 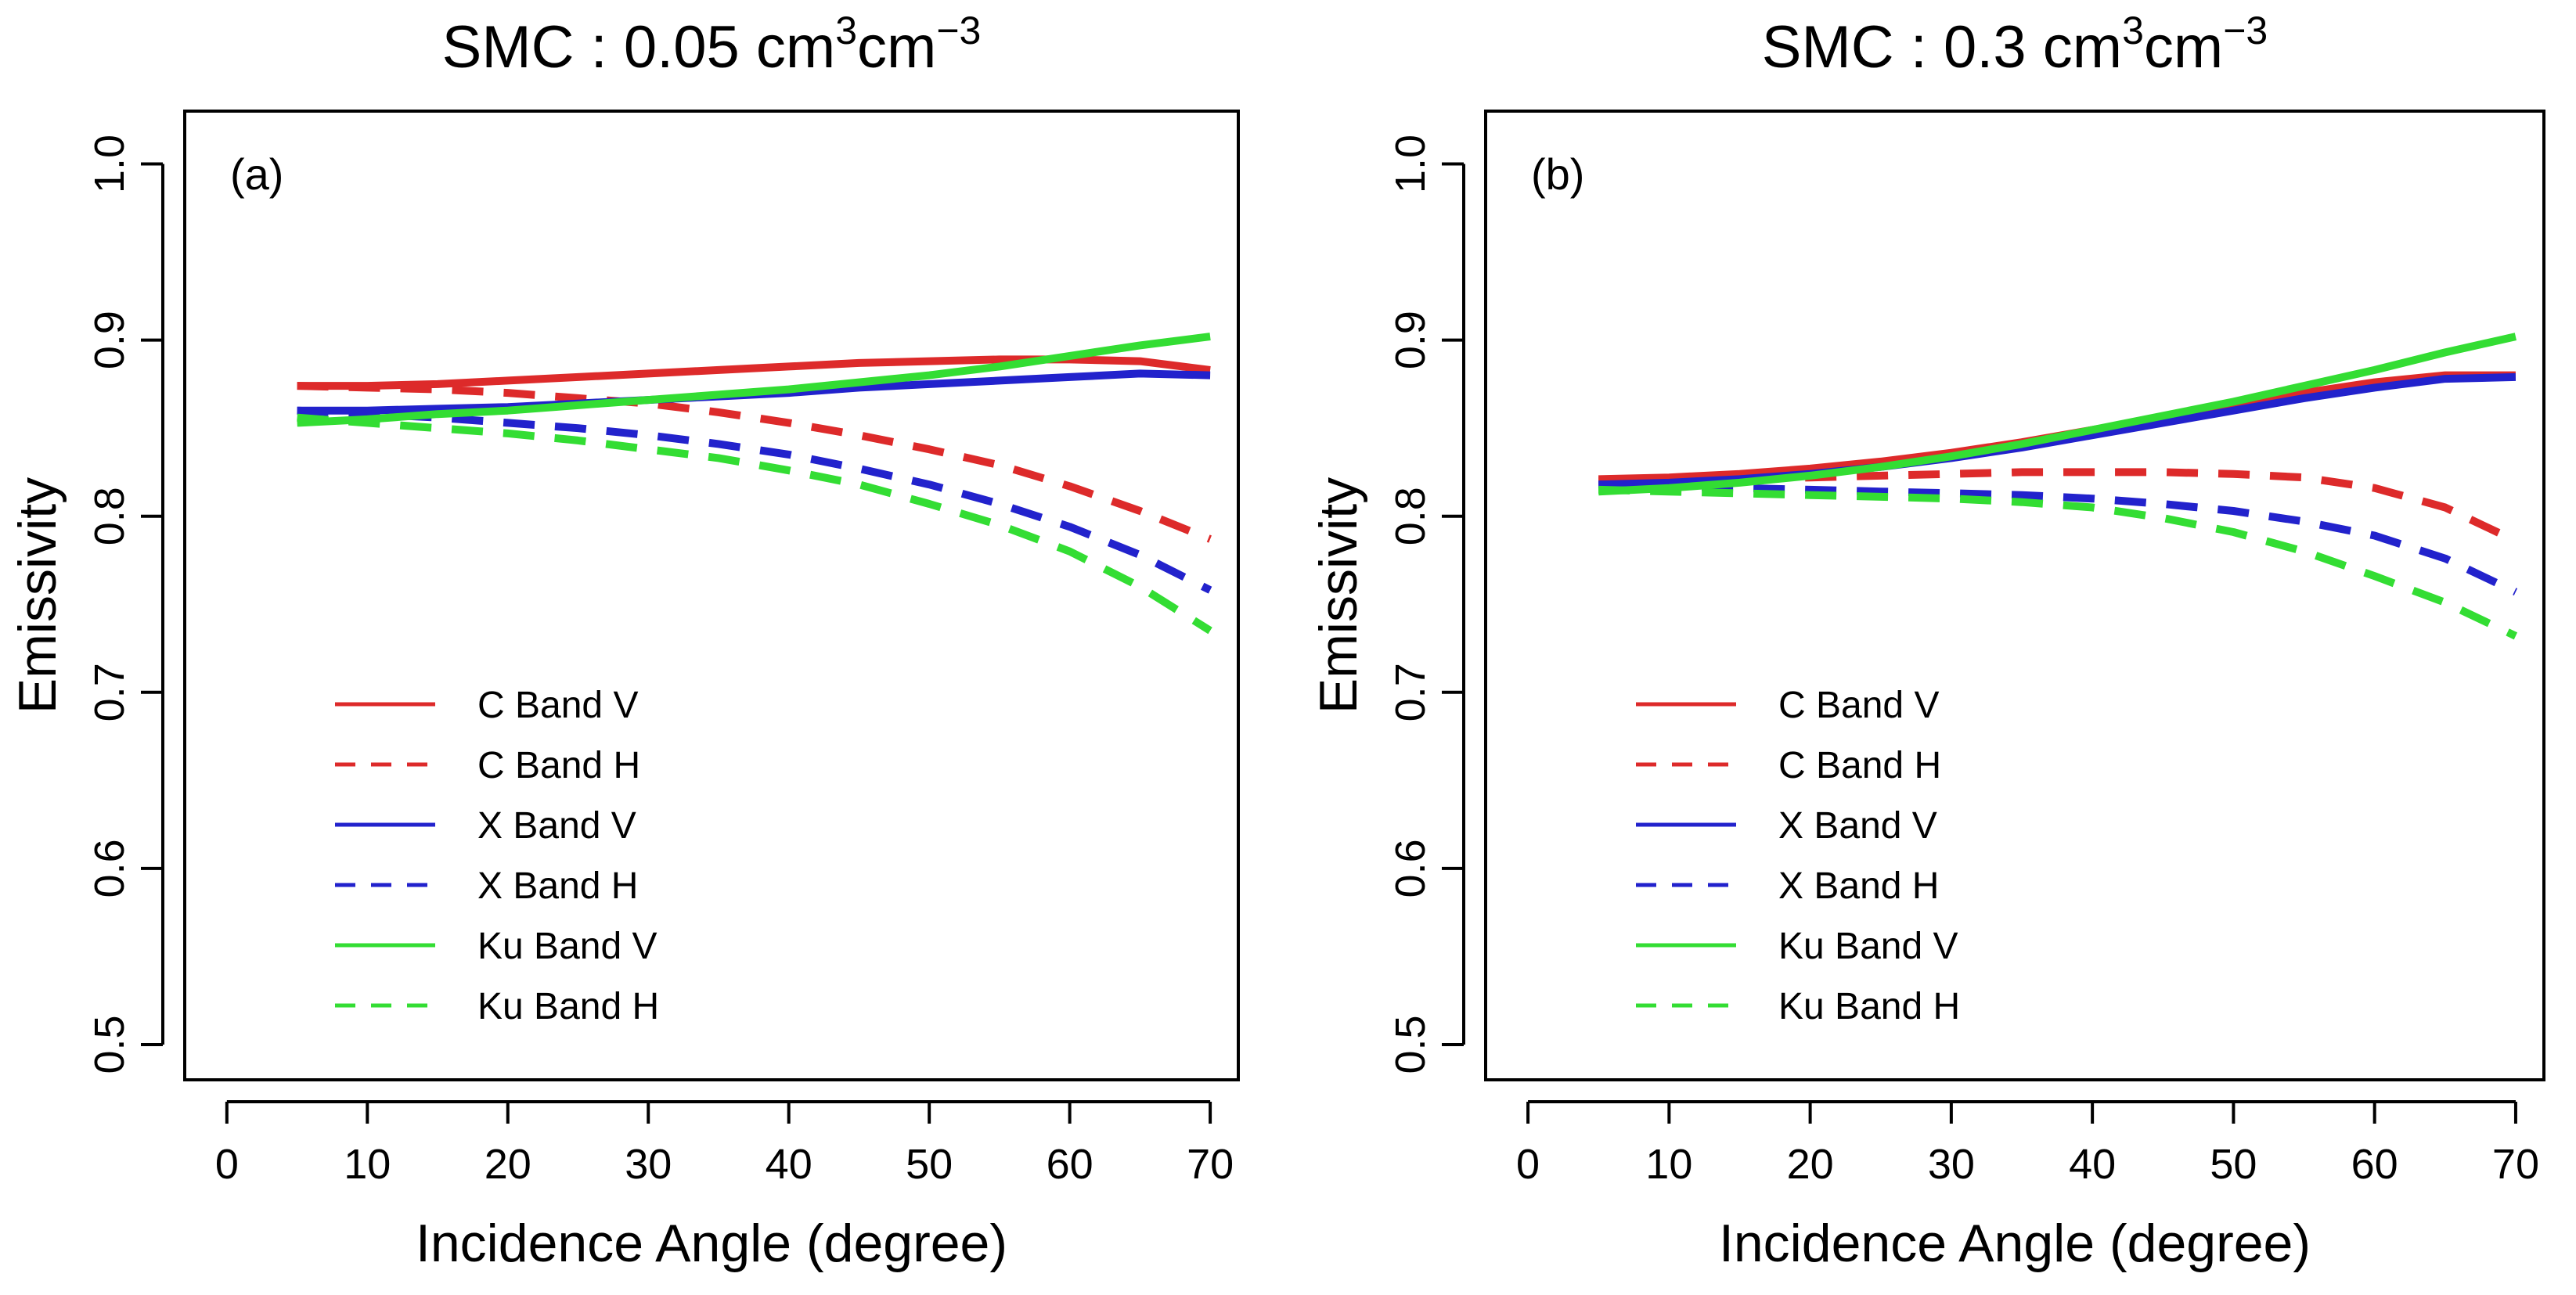 What do you see at coordinates (1557, 174) in the screenshot?
I see `panel-label: (b)` at bounding box center [1557, 174].